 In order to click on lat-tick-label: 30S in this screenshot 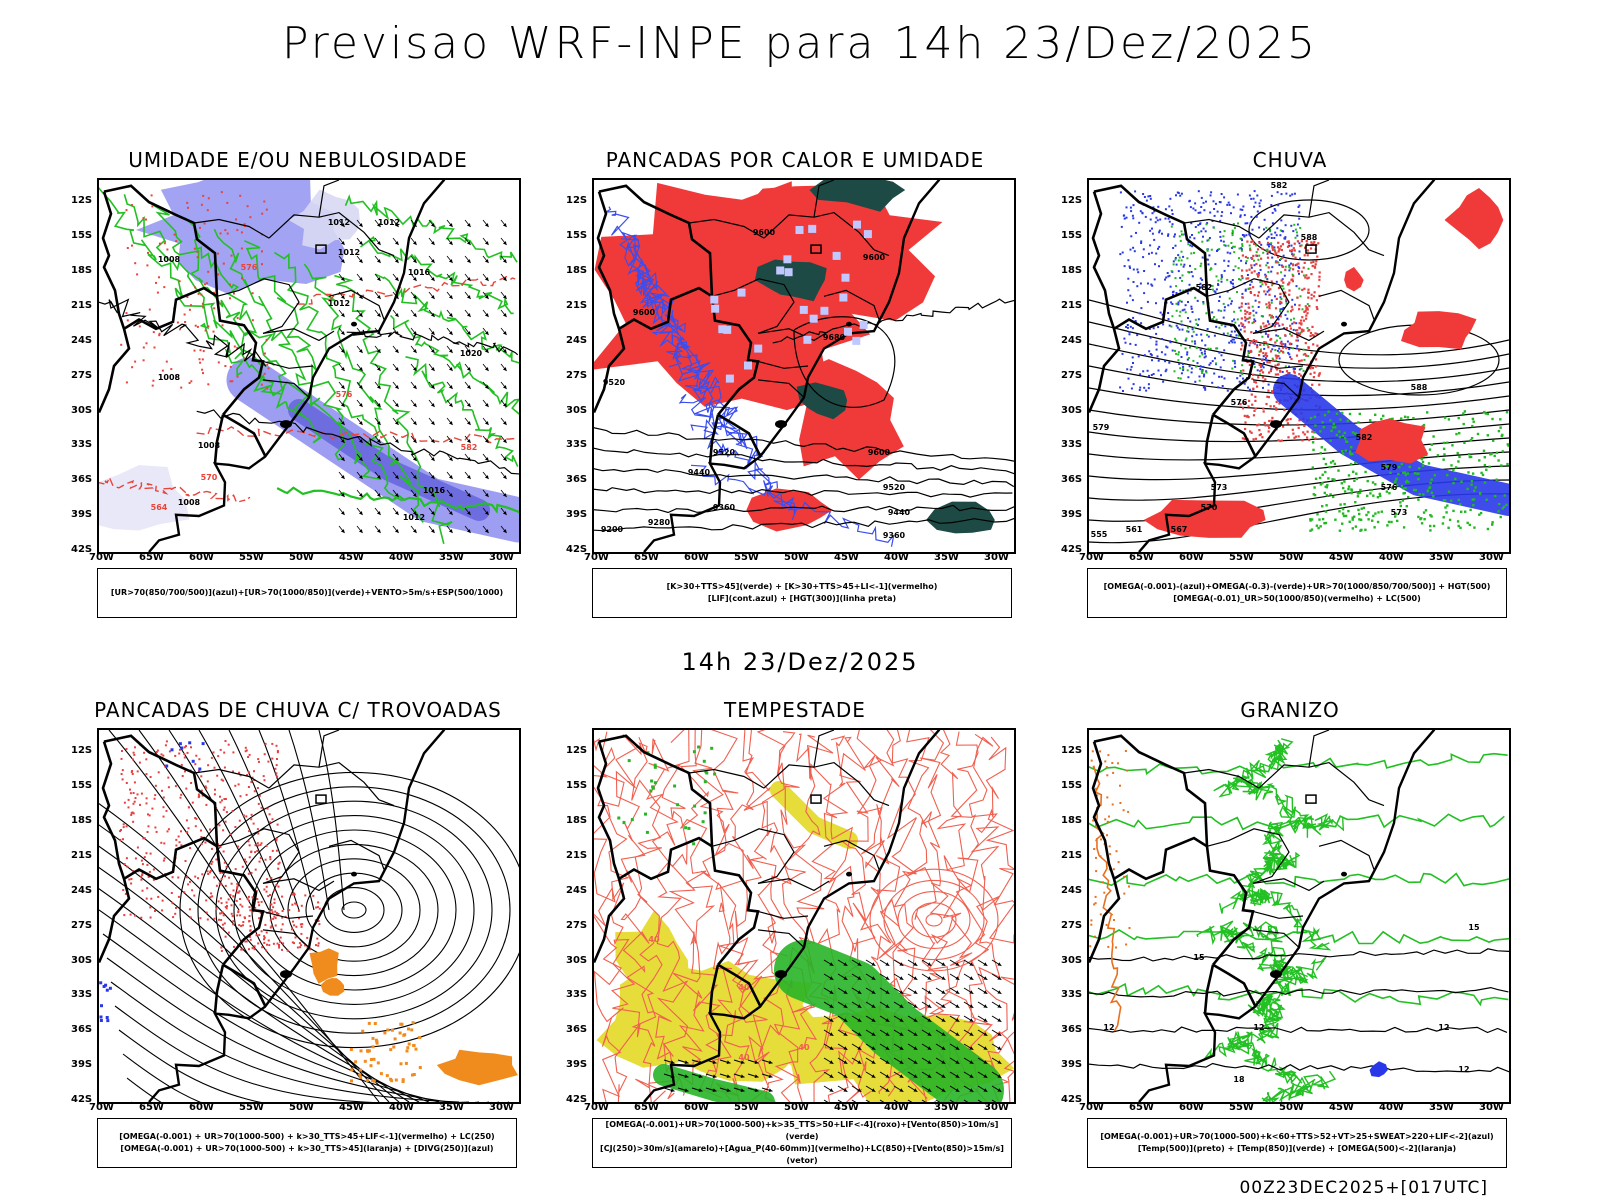, I will do `click(1072, 410)`.